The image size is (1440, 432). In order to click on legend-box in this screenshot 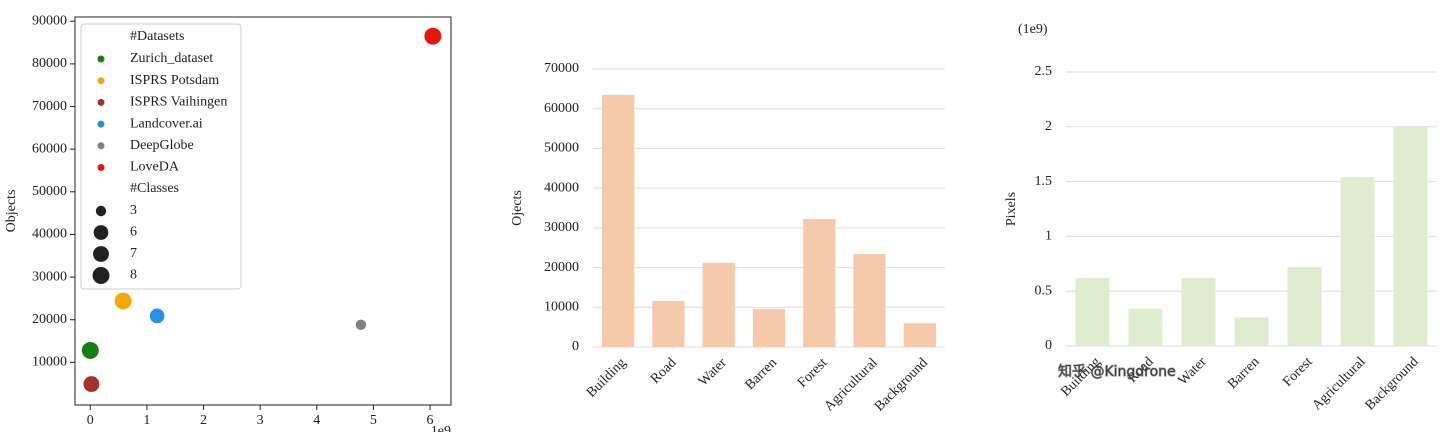, I will do `click(161, 156)`.